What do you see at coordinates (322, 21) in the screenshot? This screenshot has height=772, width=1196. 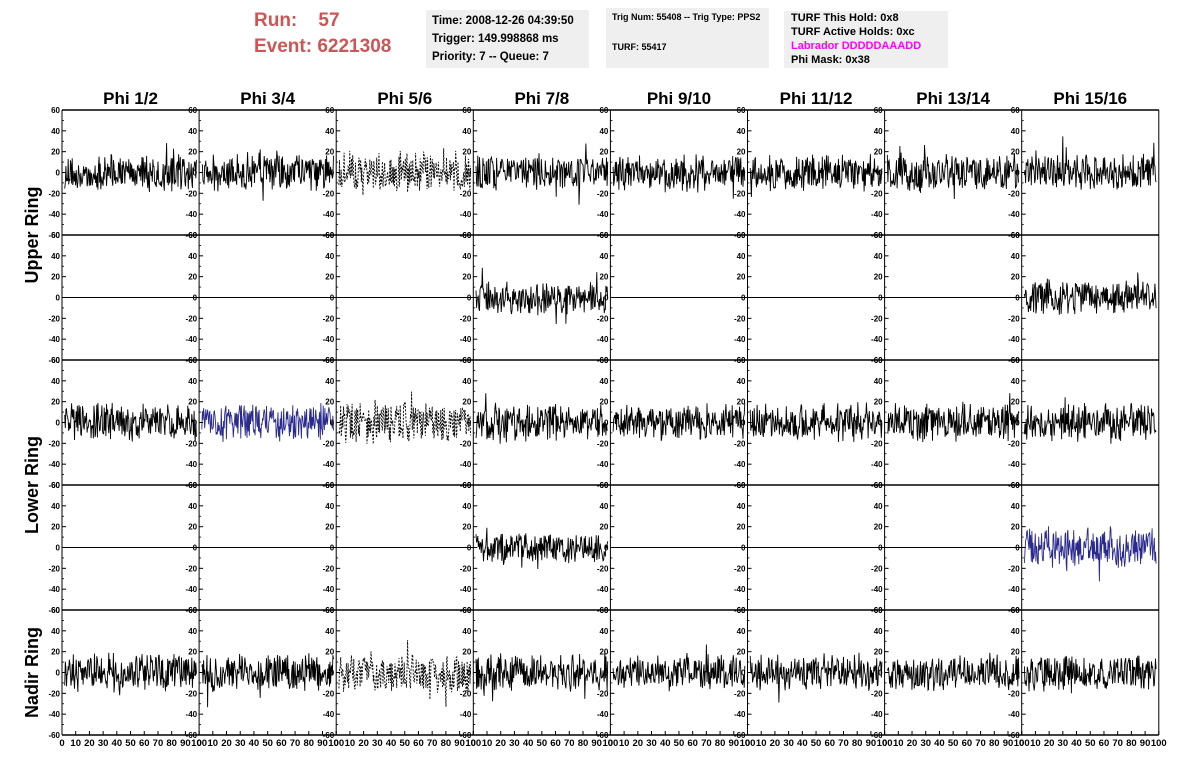 I see `run-line: Run: 57` at bounding box center [322, 21].